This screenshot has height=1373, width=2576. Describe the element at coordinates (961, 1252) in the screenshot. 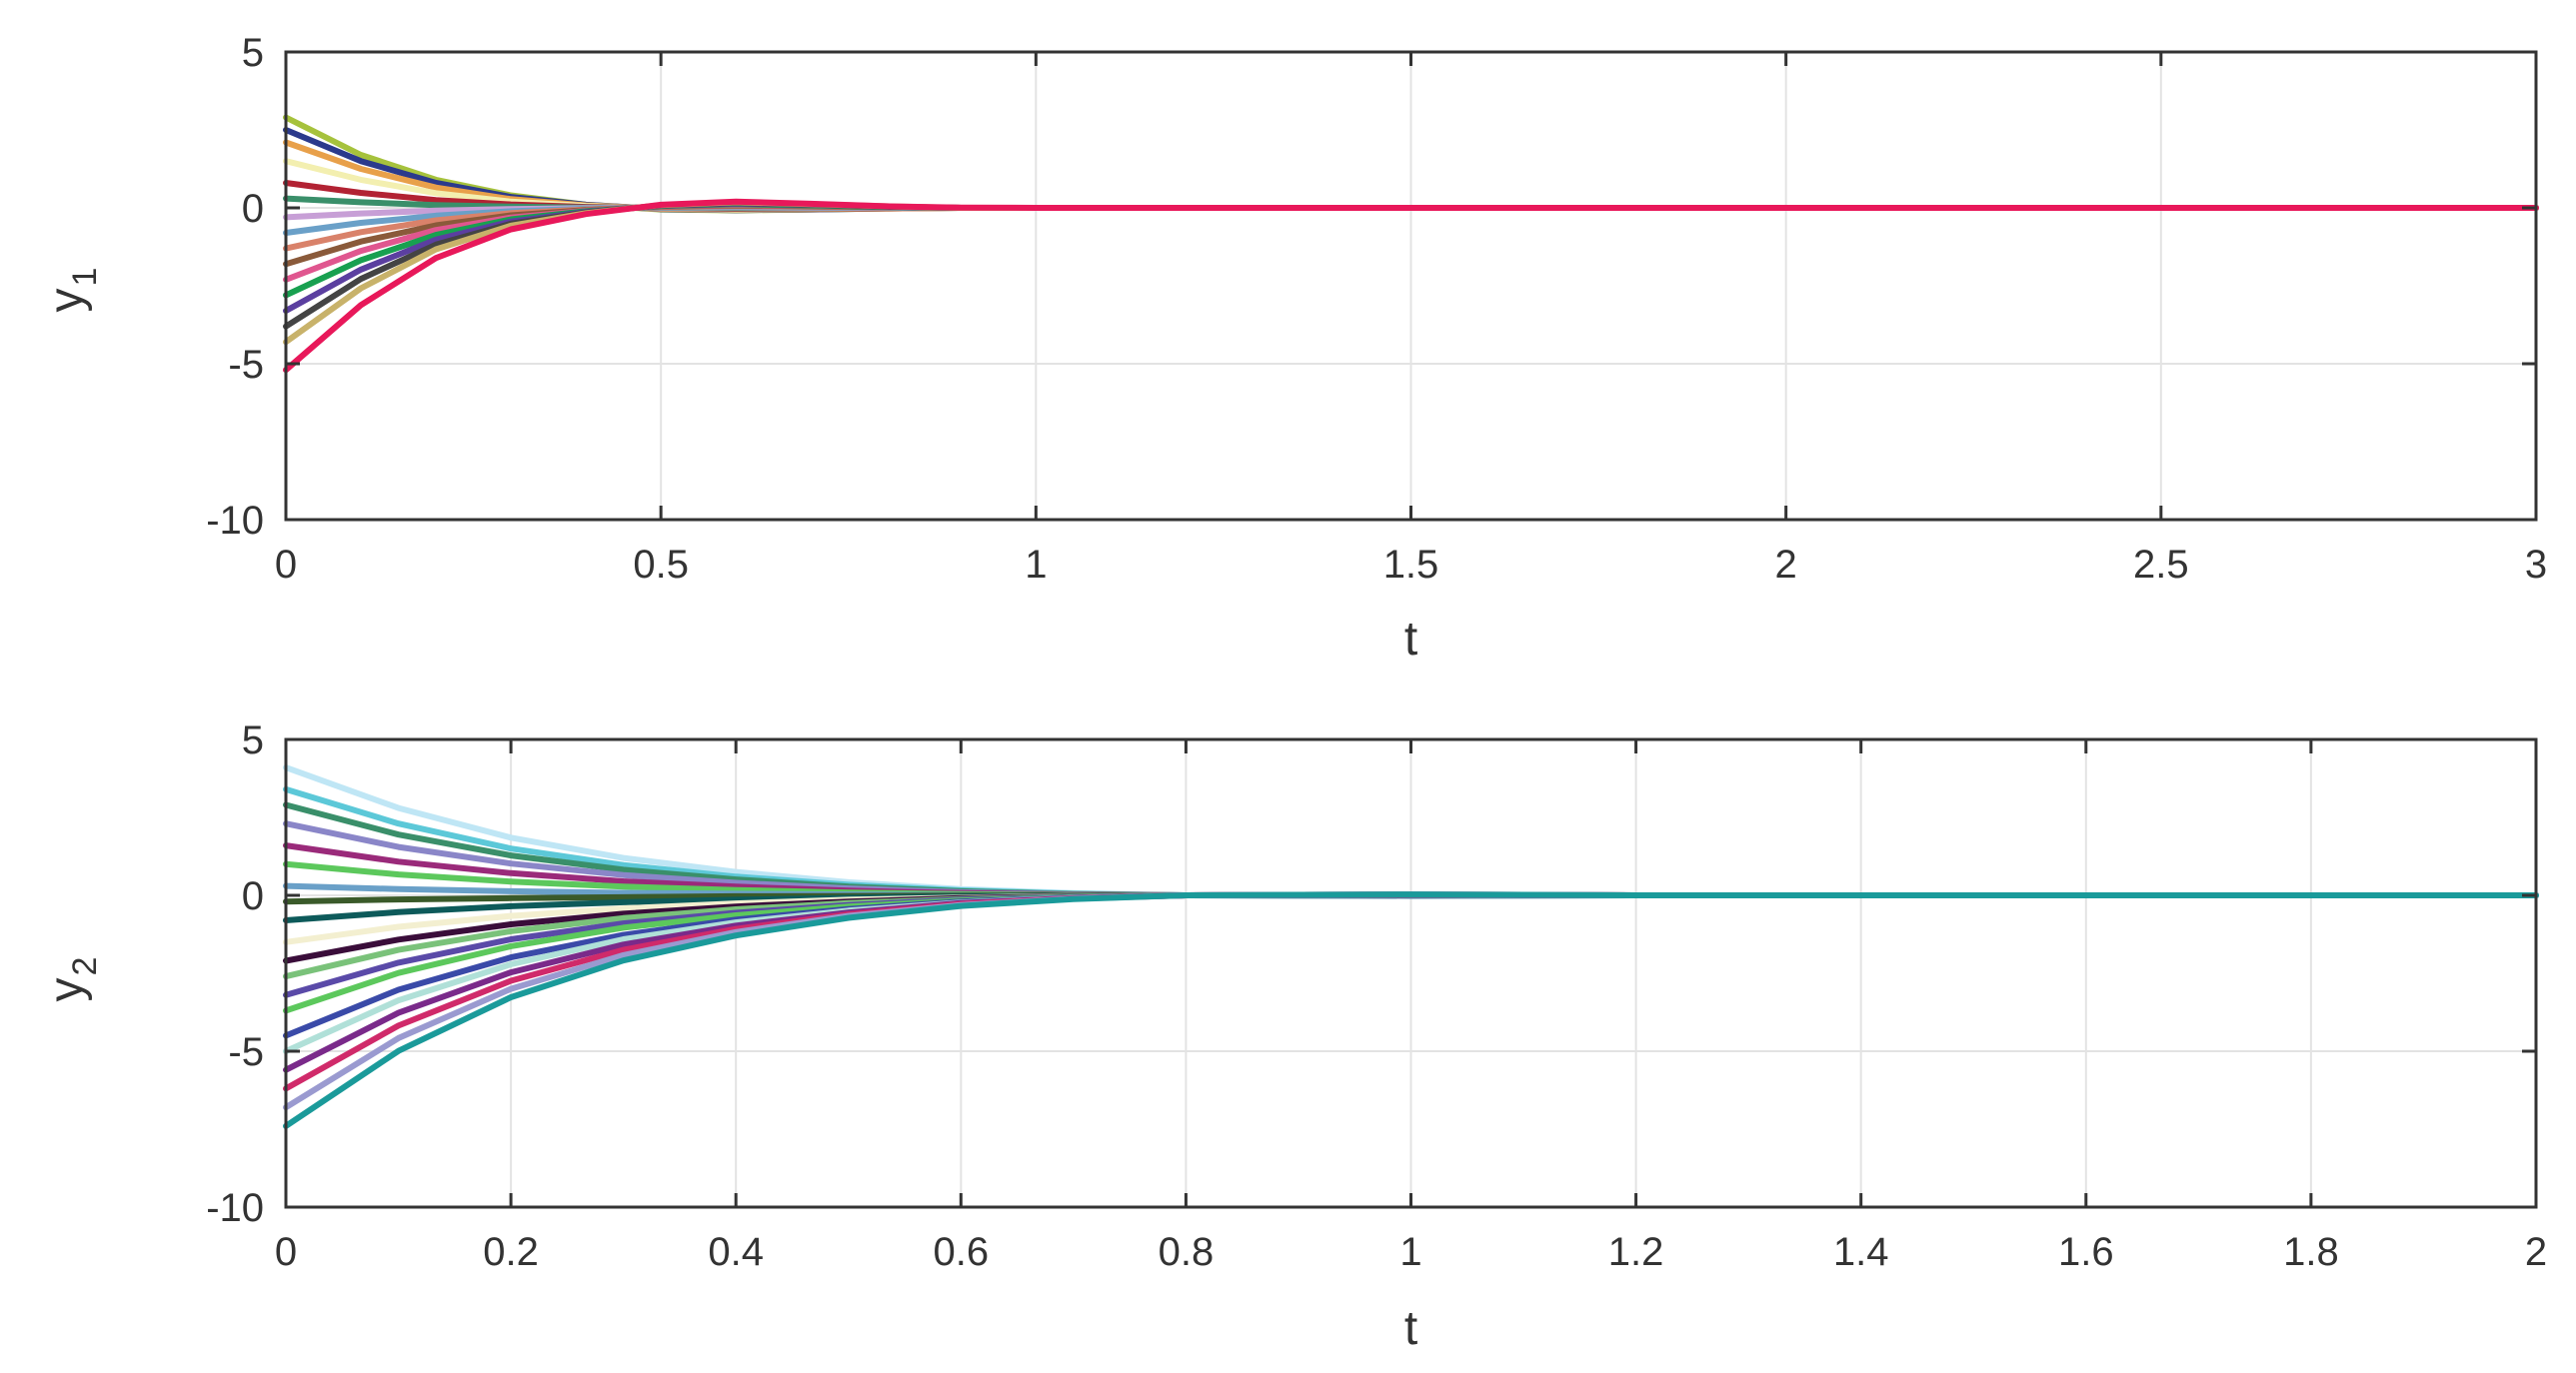

I see `x-tick-label: 0.6` at that location.